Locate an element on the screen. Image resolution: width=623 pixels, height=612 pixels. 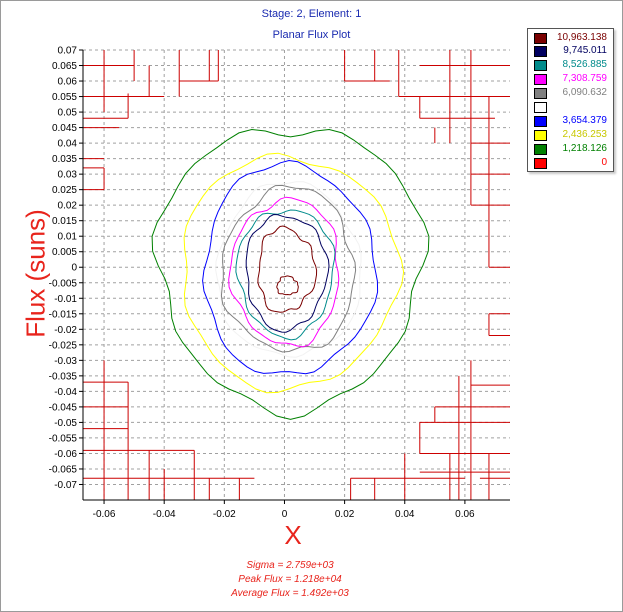
x-tick-label: -0.02 is located at coordinates (224, 514).